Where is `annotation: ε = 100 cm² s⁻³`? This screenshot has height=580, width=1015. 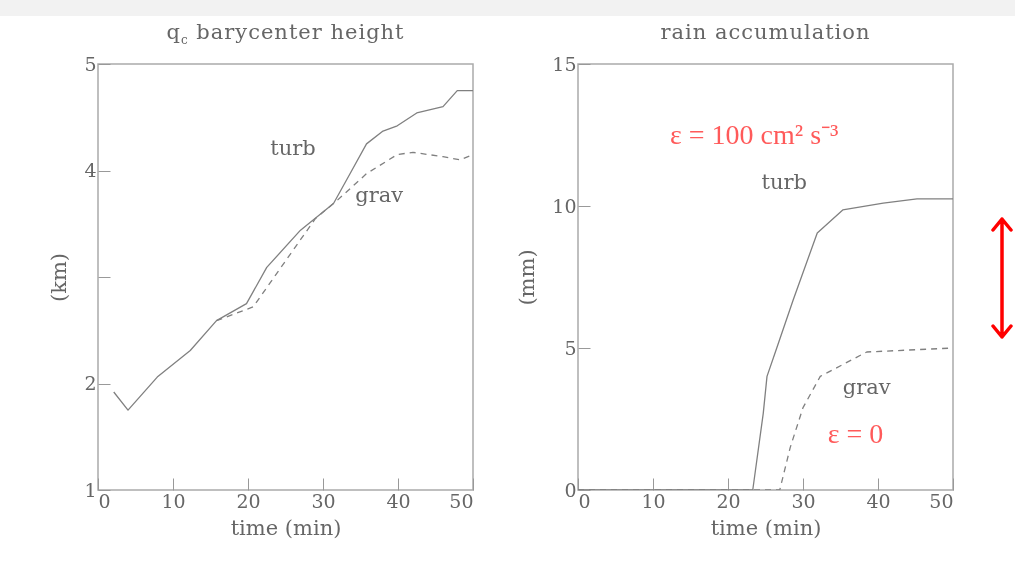
annotation: ε = 100 cm² s⁻³ is located at coordinates (754, 135).